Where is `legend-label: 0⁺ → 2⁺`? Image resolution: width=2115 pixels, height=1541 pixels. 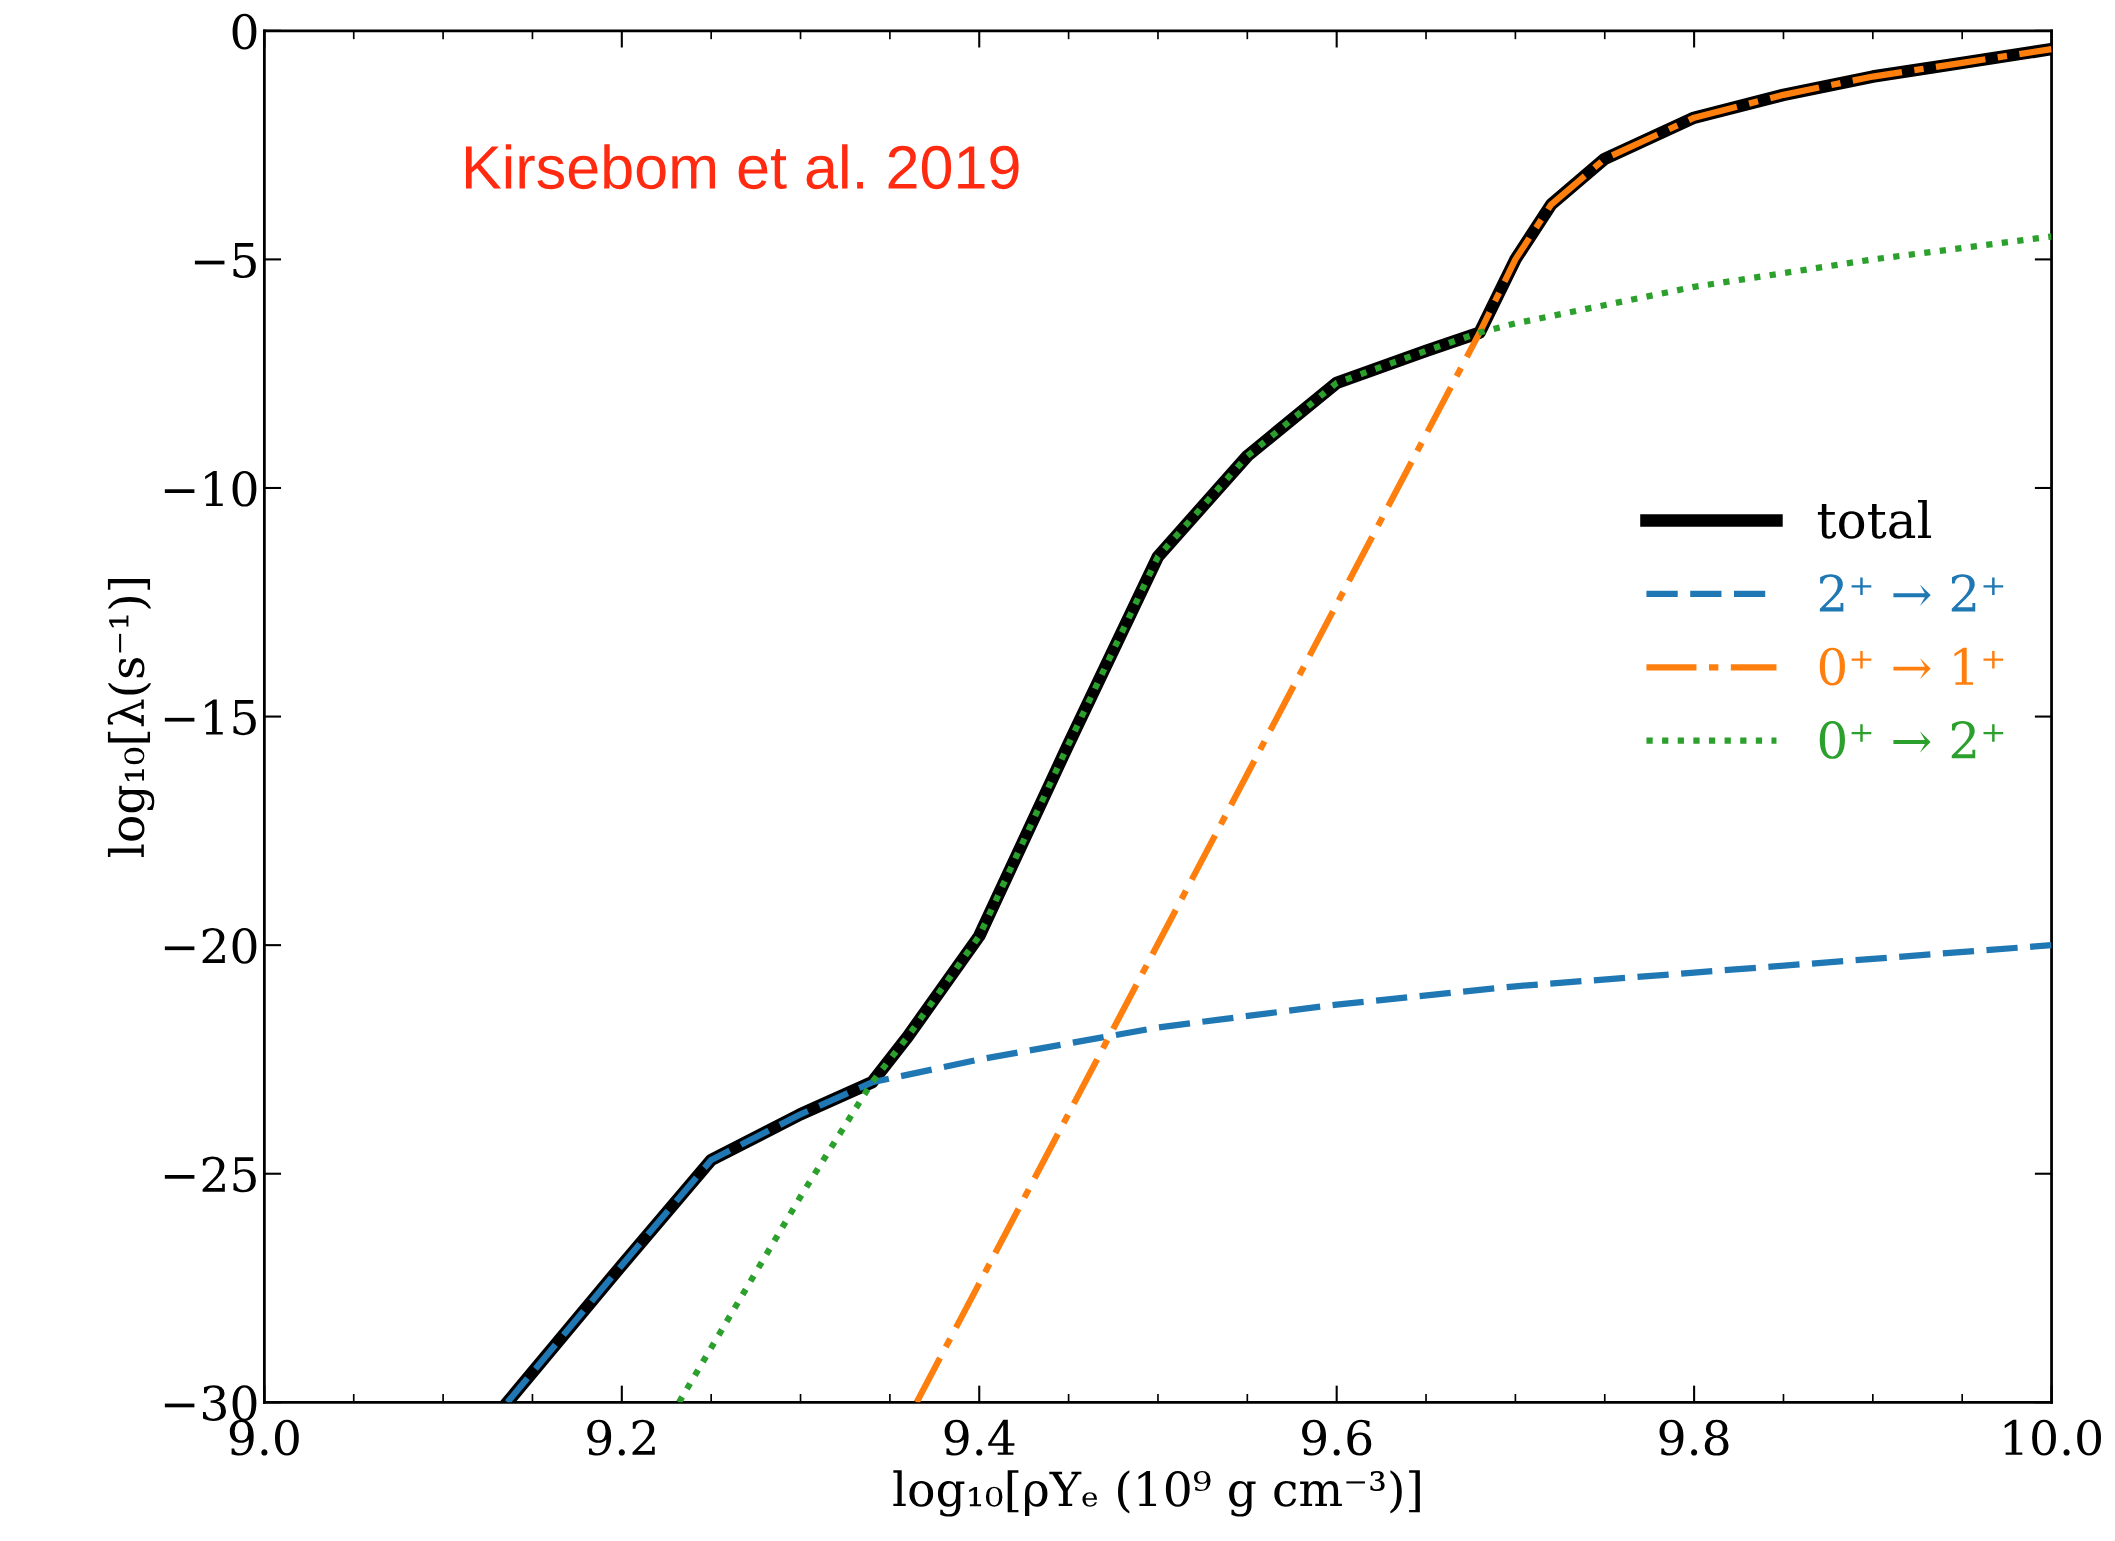 legend-label: 0⁺ → 2⁺ is located at coordinates (1911, 740).